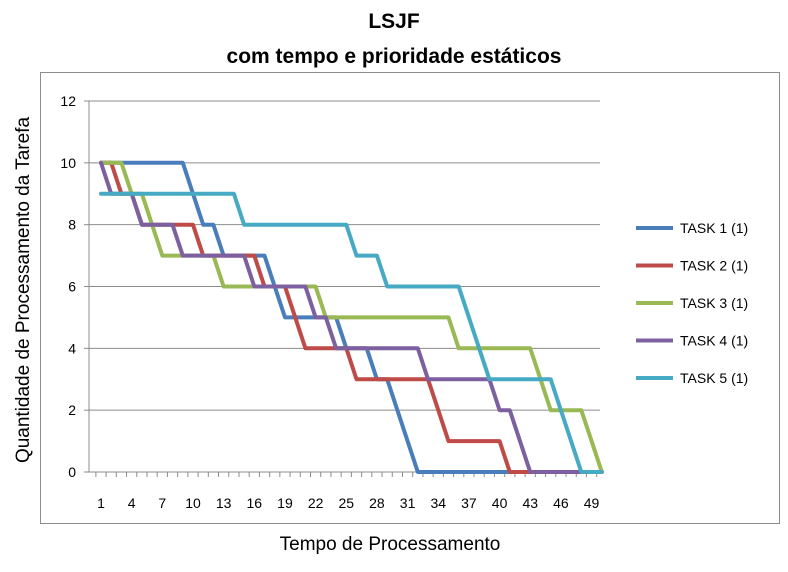 The image size is (788, 572). I want to click on legend-label-5: TASK 5 (1), so click(714, 378).